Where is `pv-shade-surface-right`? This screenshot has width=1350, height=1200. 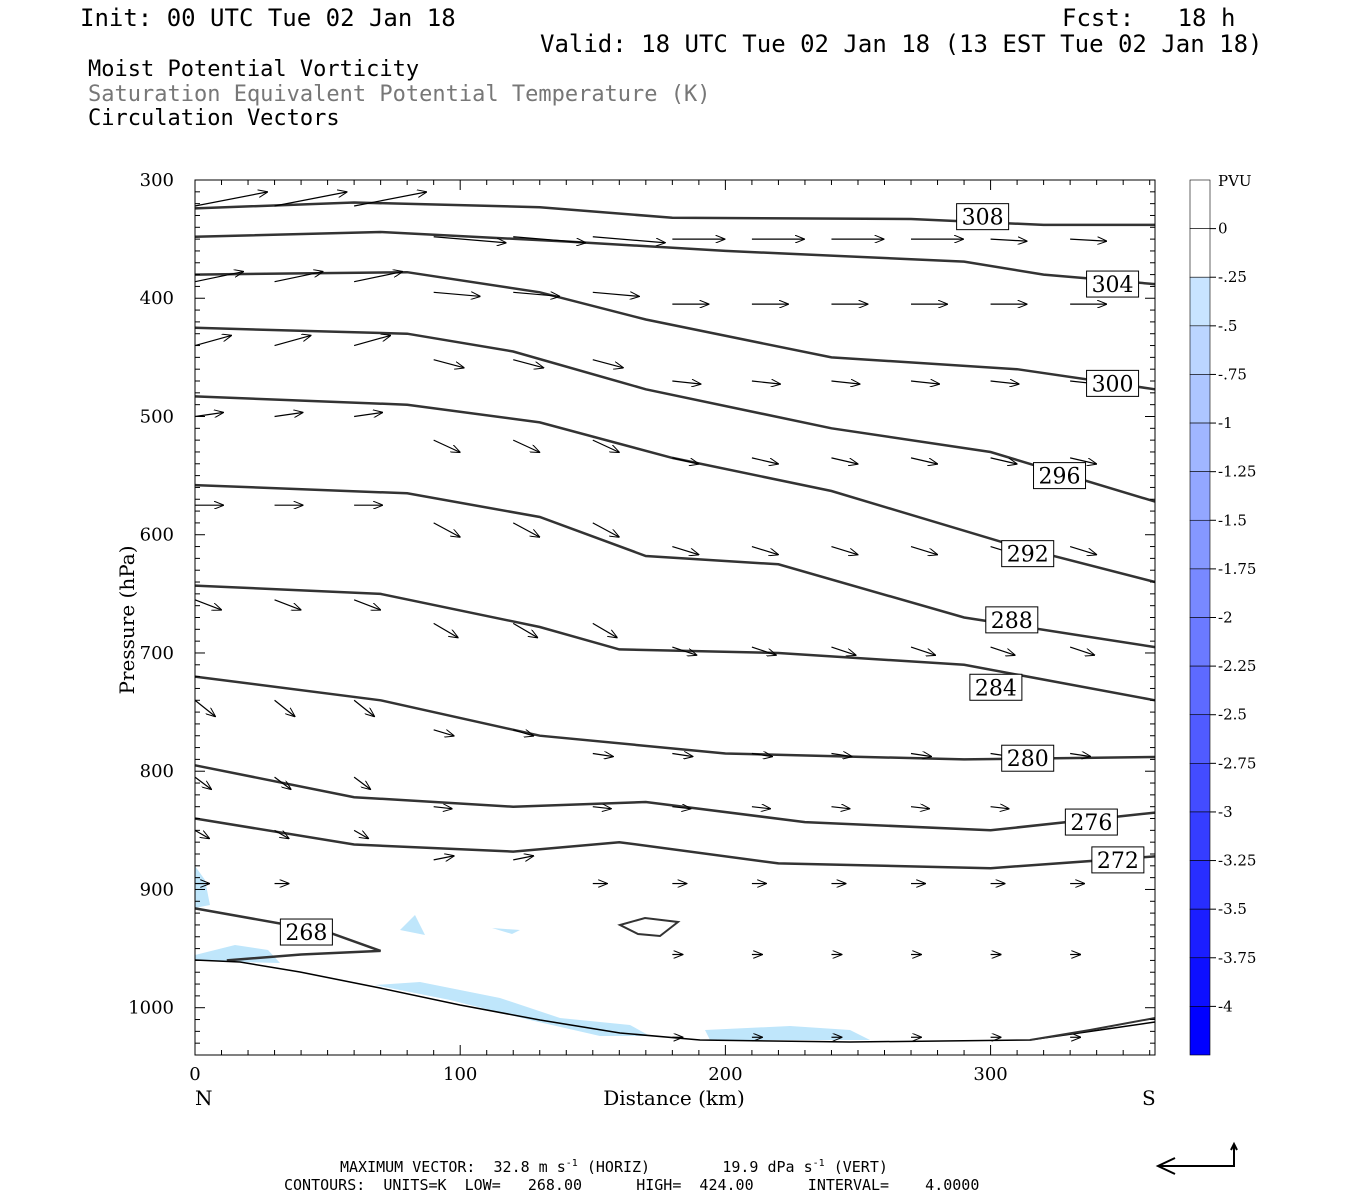 pv-shade-surface-right is located at coordinates (787, 1033).